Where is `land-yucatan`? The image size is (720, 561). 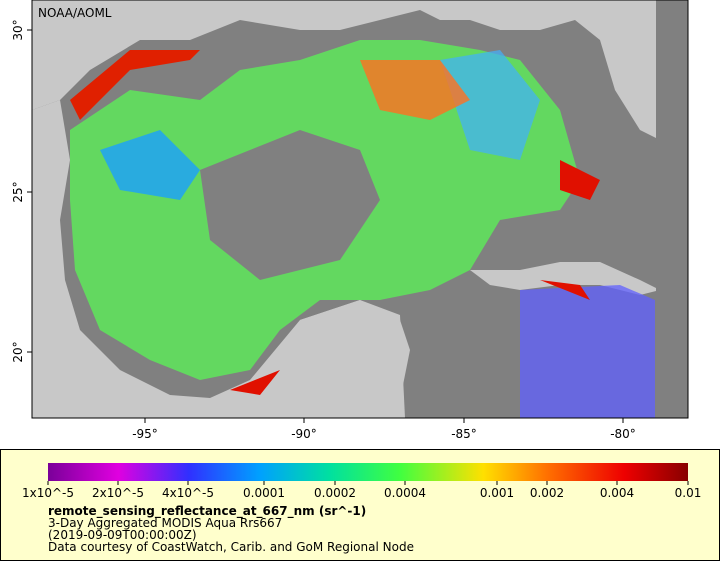 land-yucatan is located at coordinates (352, 359).